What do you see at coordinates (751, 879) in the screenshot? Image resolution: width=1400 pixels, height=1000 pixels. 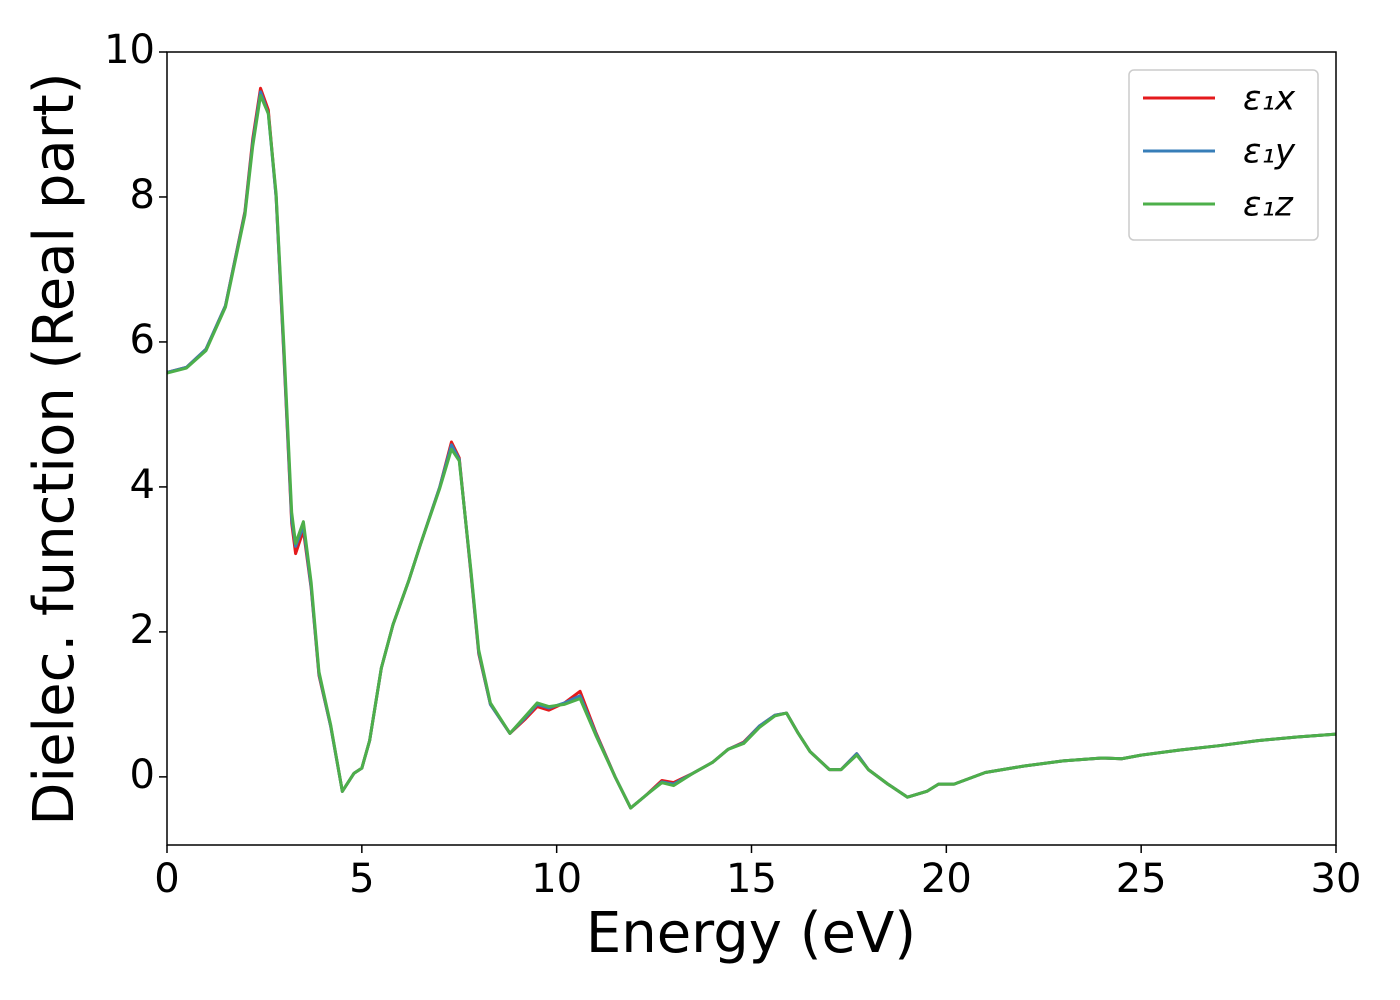 I see `x-tick-label: 15` at bounding box center [751, 879].